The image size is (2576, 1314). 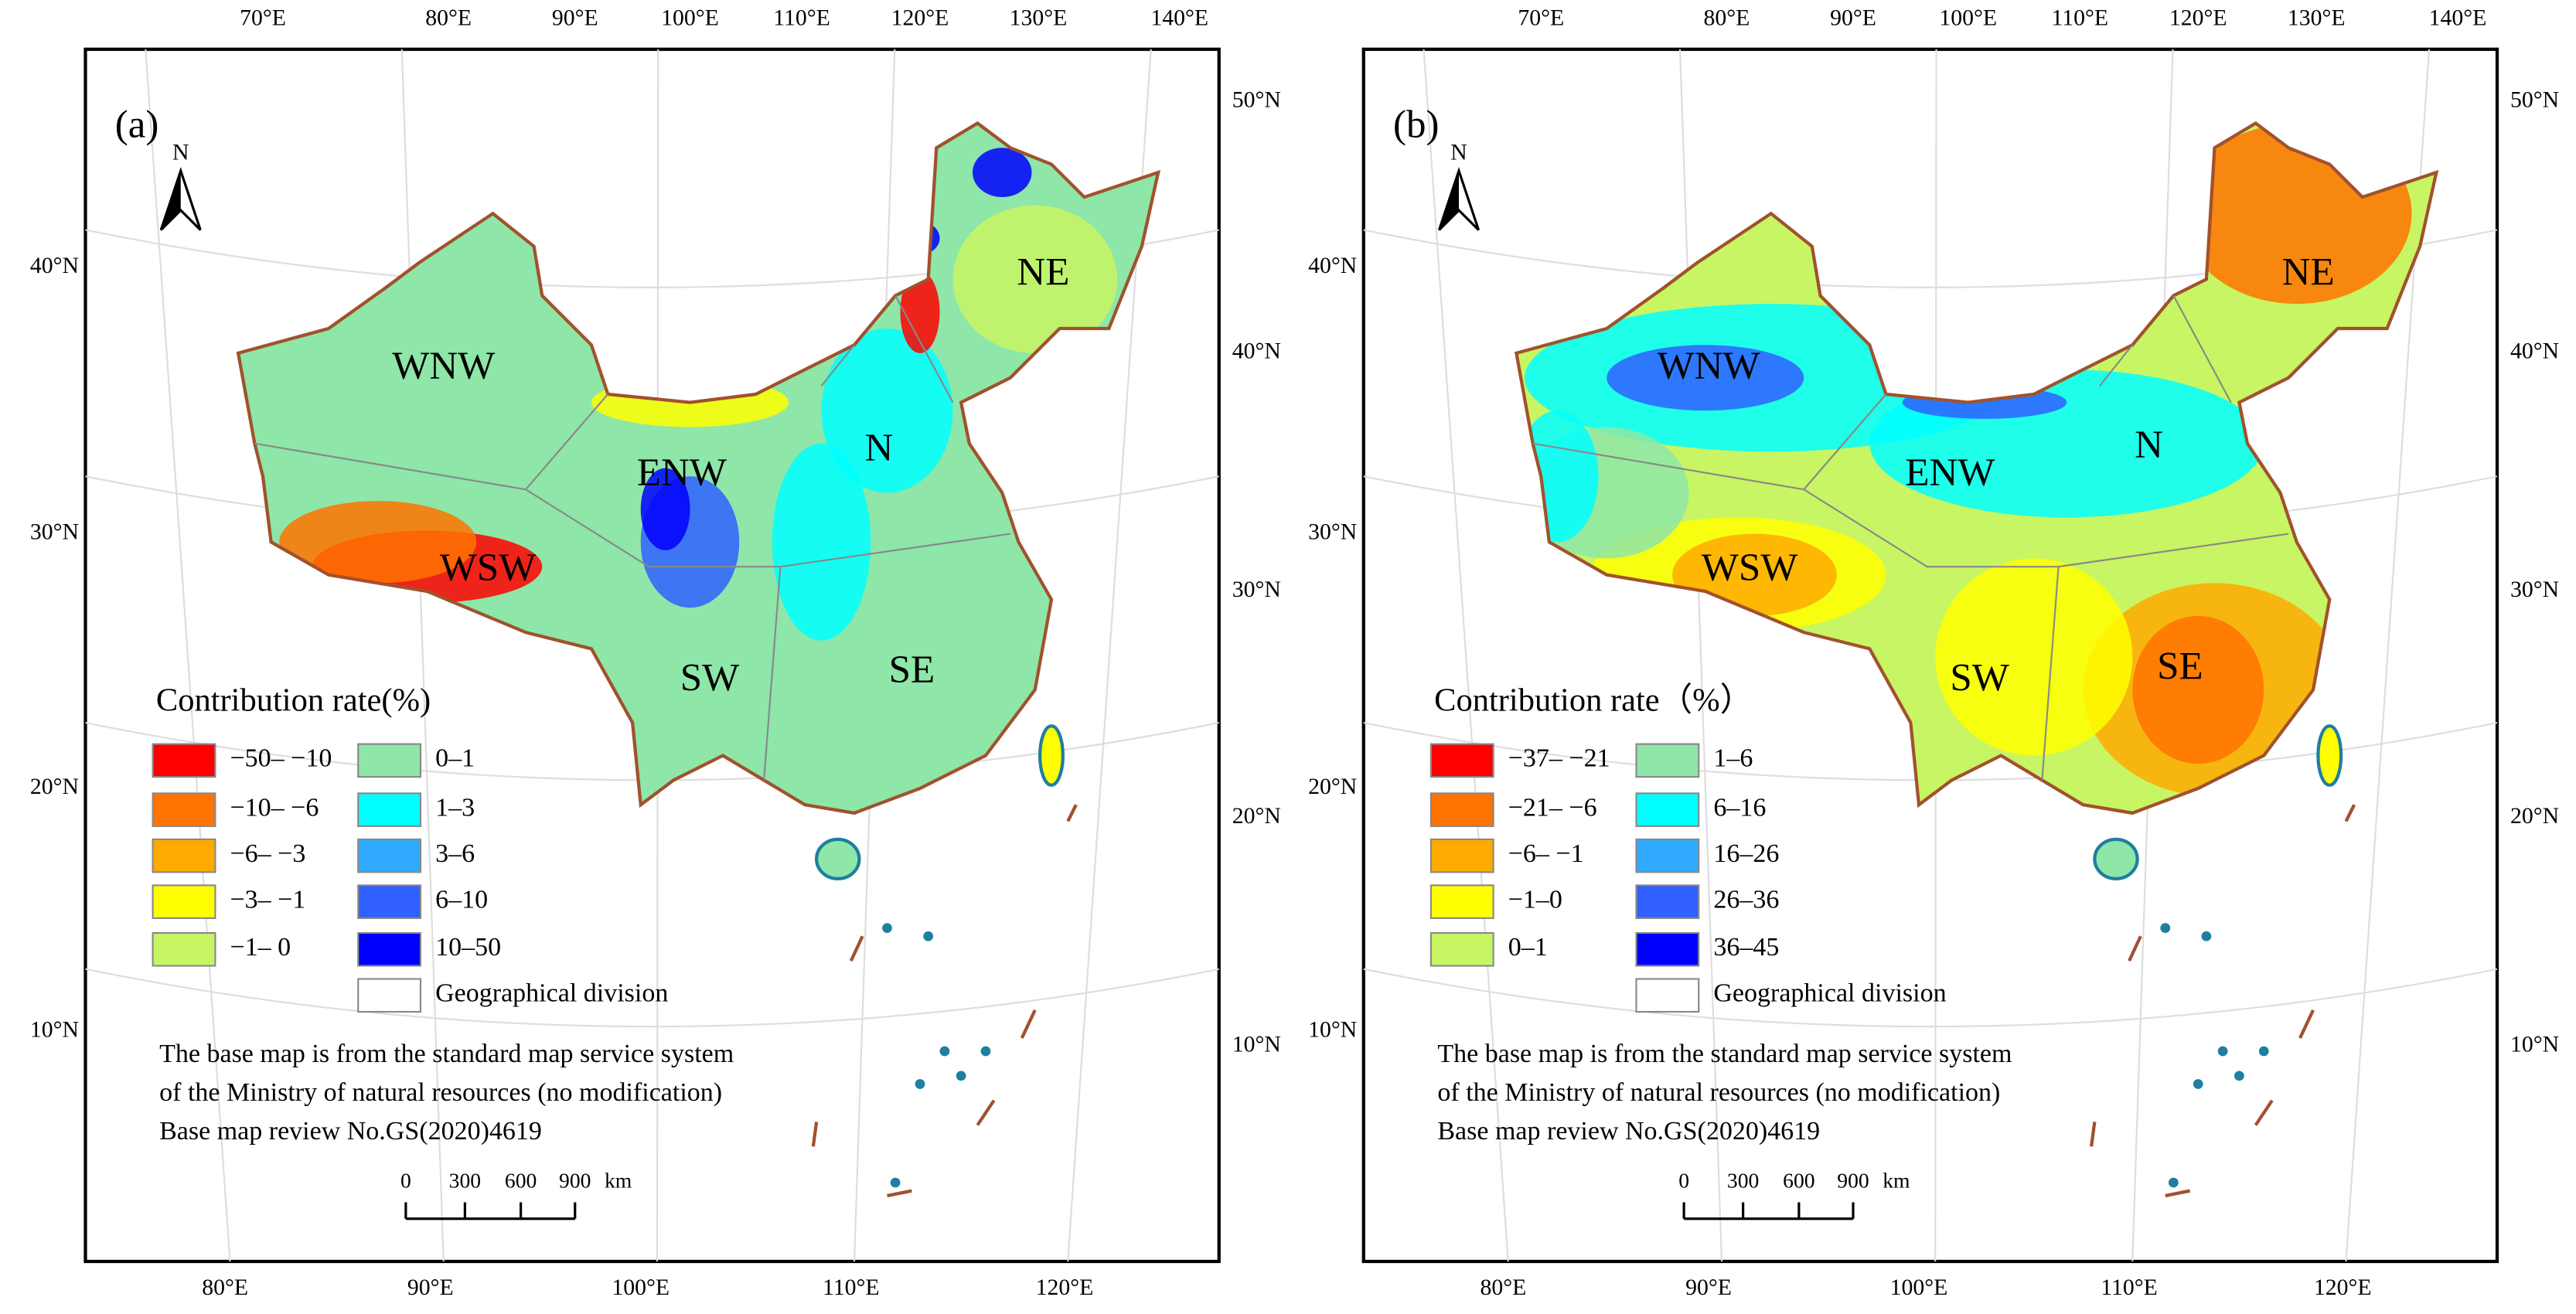 What do you see at coordinates (268, 899) in the screenshot?
I see `legend-label: −3– −1` at bounding box center [268, 899].